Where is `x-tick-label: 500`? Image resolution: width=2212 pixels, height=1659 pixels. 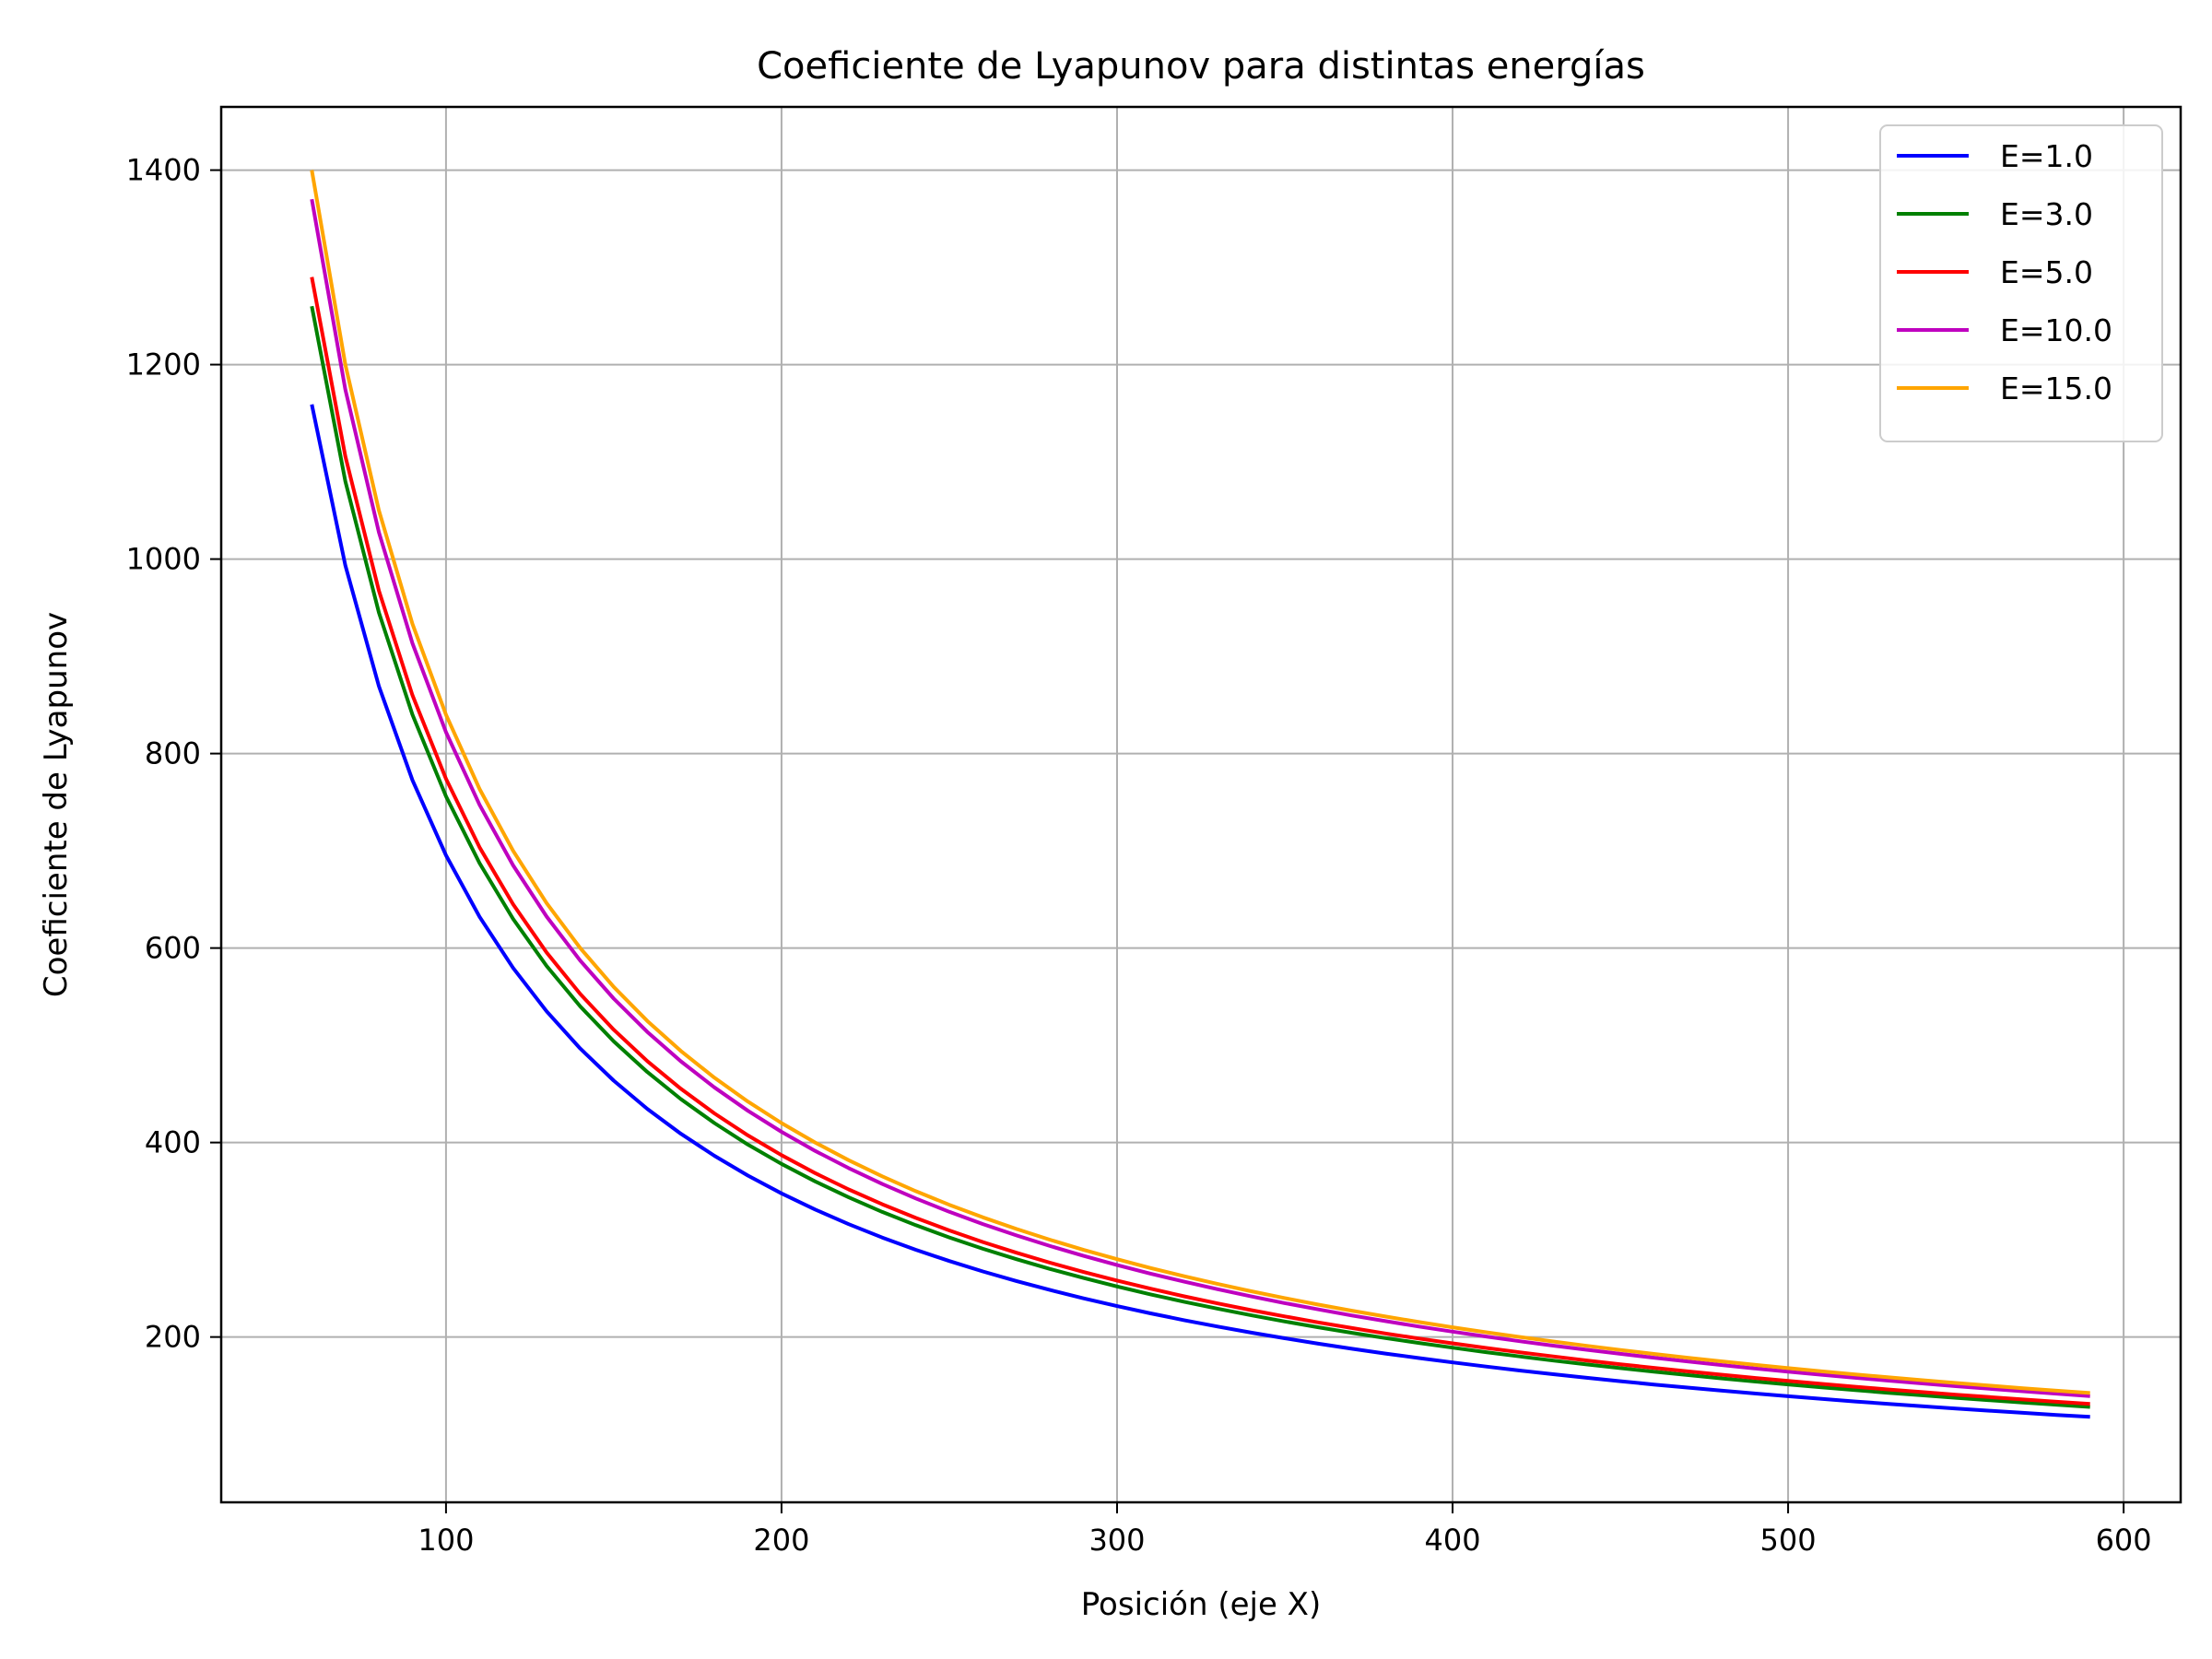
x-tick-label: 500 is located at coordinates (1788, 1540).